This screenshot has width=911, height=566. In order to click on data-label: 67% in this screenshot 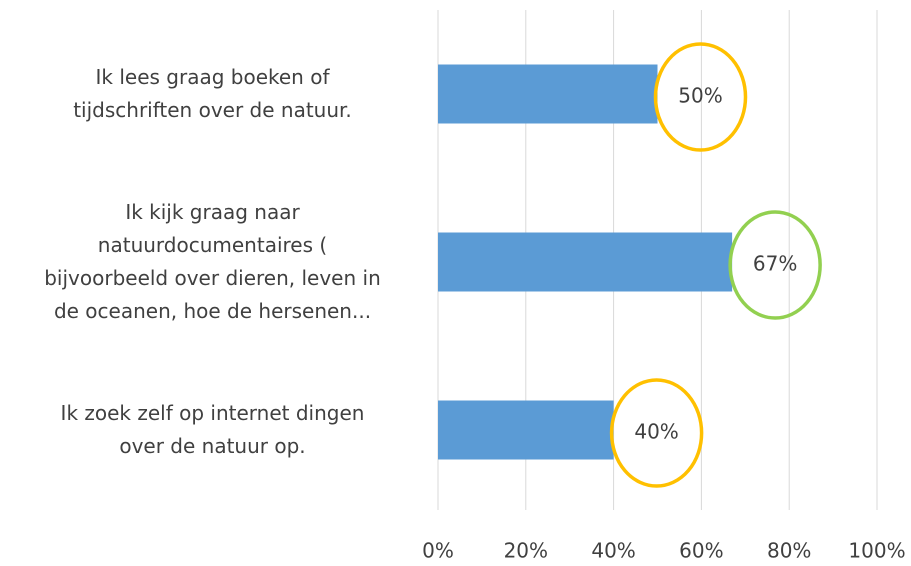, I will do `click(775, 264)`.